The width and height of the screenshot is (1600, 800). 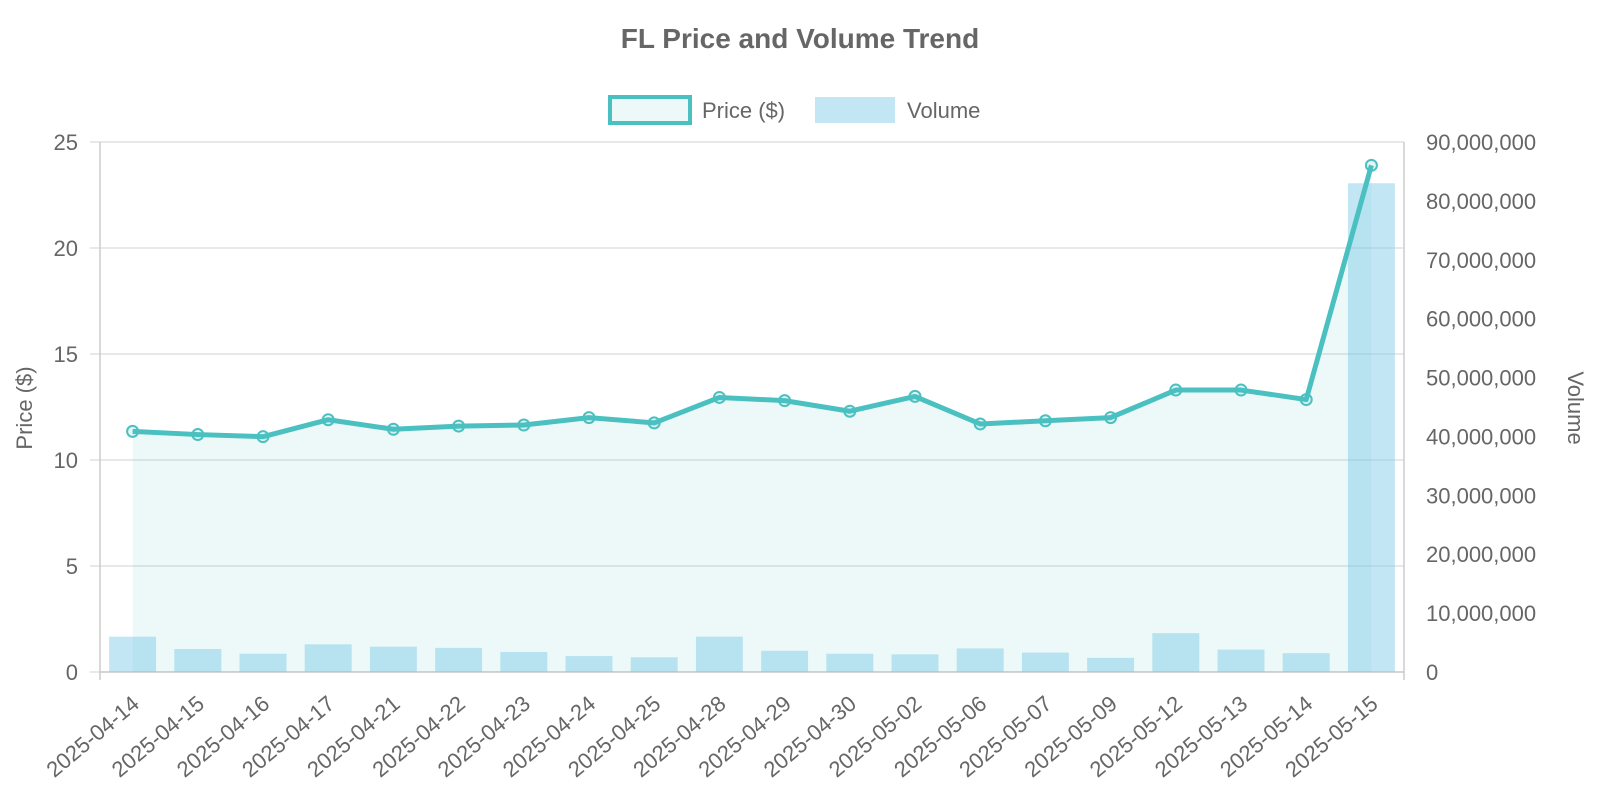 I want to click on right-tick-label: 30,000,000, so click(x=1481, y=495).